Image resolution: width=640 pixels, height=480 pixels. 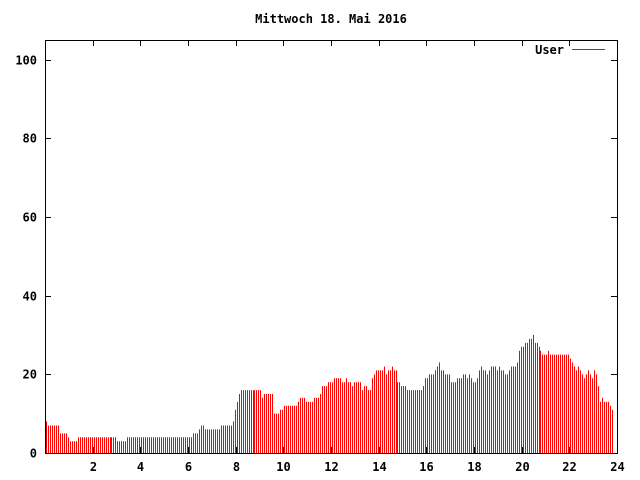 What do you see at coordinates (30, 139) in the screenshot?
I see `y-tick-label: 80` at bounding box center [30, 139].